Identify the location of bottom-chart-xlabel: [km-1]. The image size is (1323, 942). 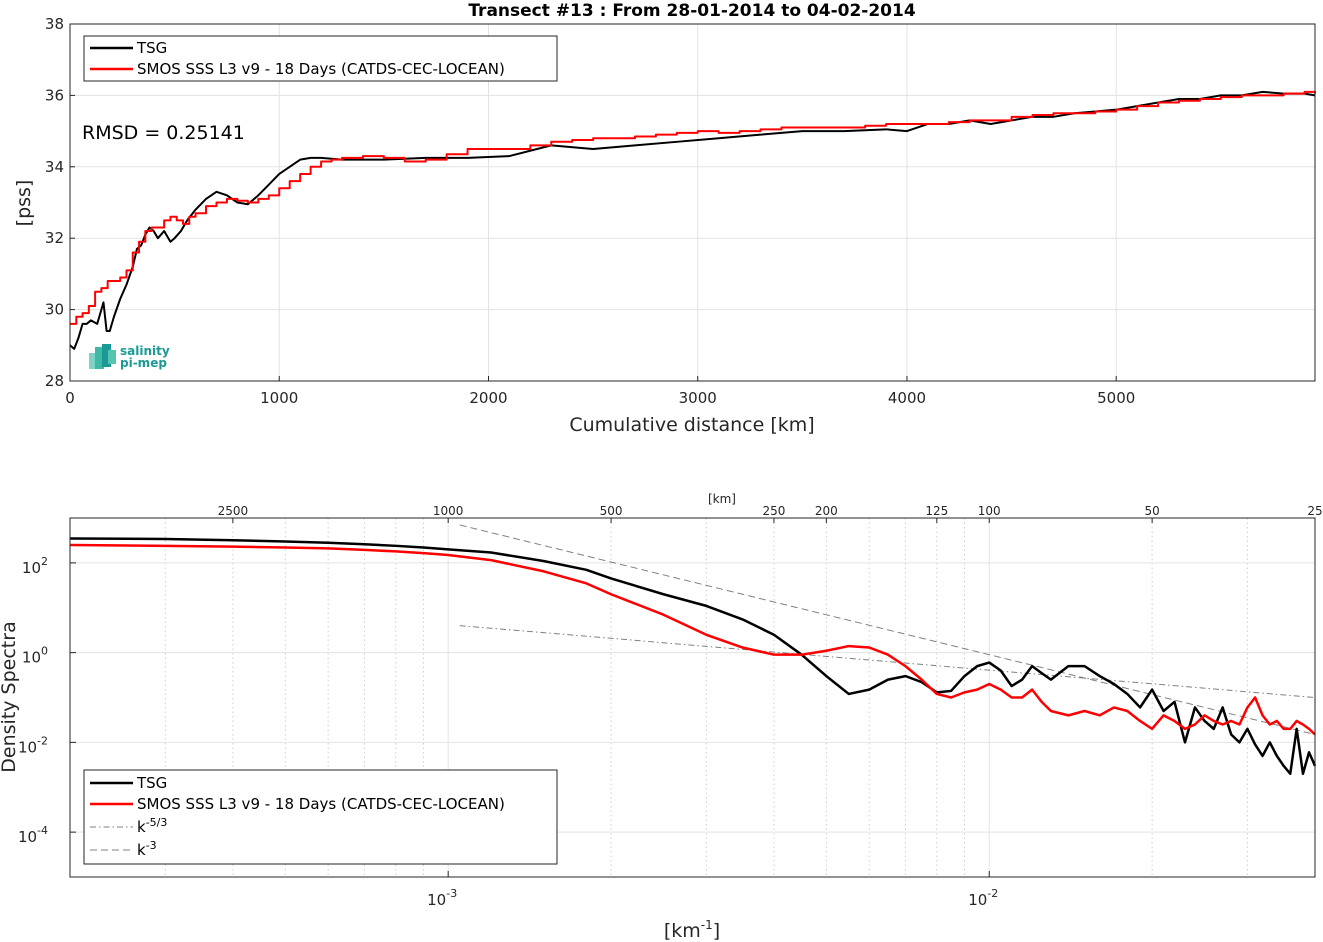
(692, 930).